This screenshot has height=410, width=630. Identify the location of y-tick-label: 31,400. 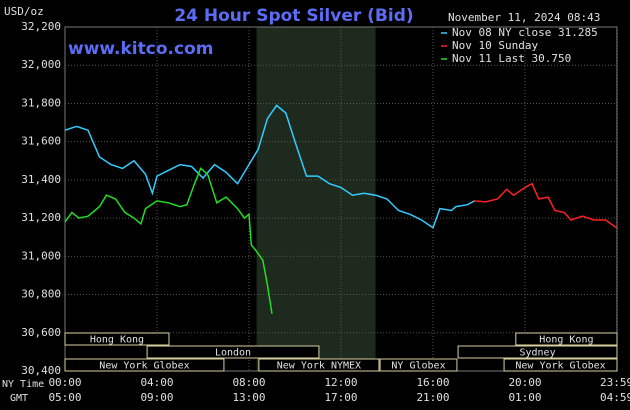
(41, 179).